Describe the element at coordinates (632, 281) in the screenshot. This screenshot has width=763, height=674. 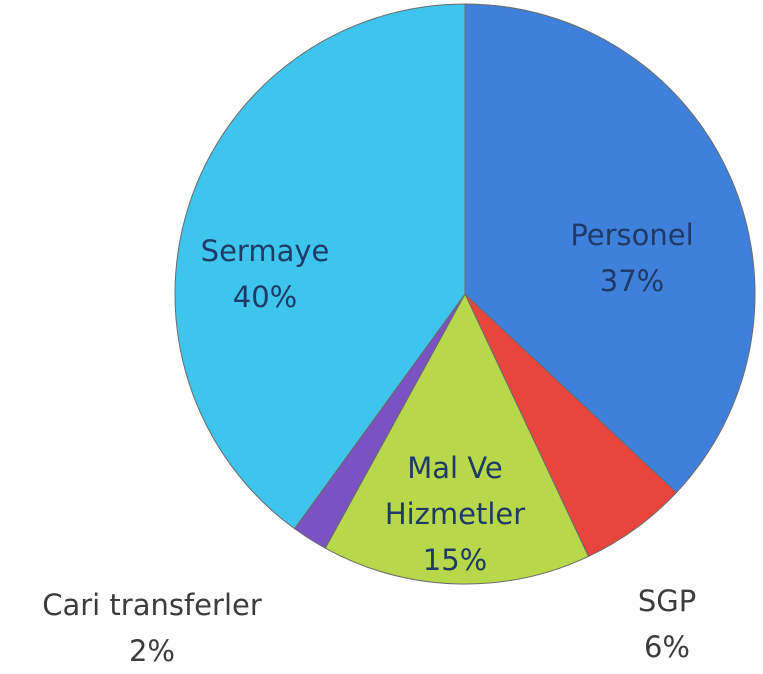
I see `value-label: 37%` at that location.